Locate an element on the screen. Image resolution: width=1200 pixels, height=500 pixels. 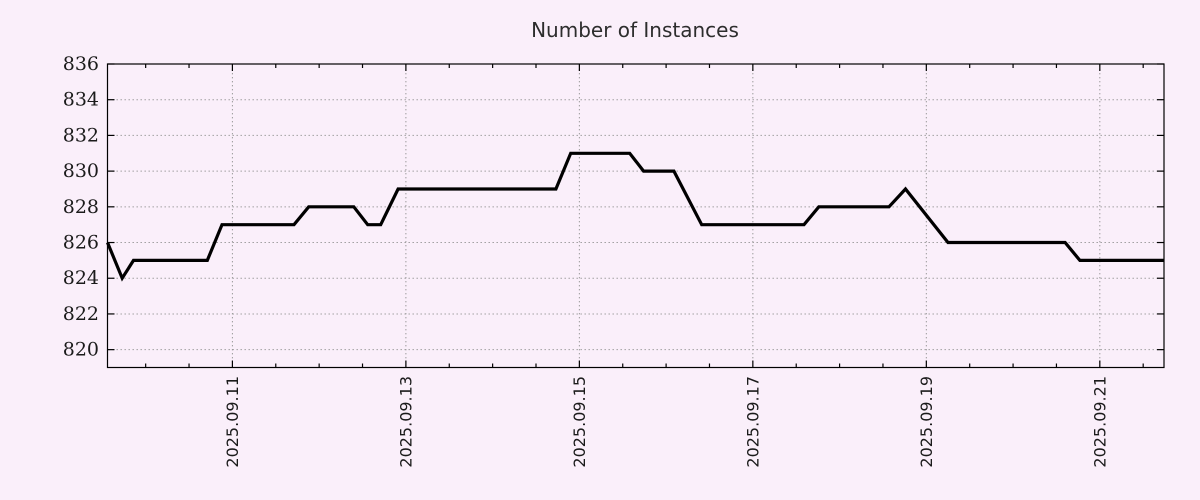
y-tick-label: 832 is located at coordinates (81, 135).